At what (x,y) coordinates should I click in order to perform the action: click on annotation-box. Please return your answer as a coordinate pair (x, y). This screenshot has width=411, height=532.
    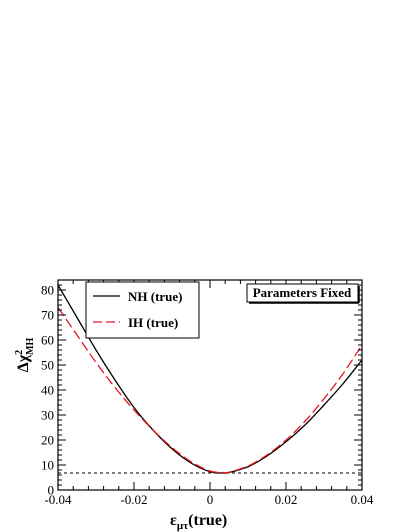
    Looking at the image, I should click on (302, 293).